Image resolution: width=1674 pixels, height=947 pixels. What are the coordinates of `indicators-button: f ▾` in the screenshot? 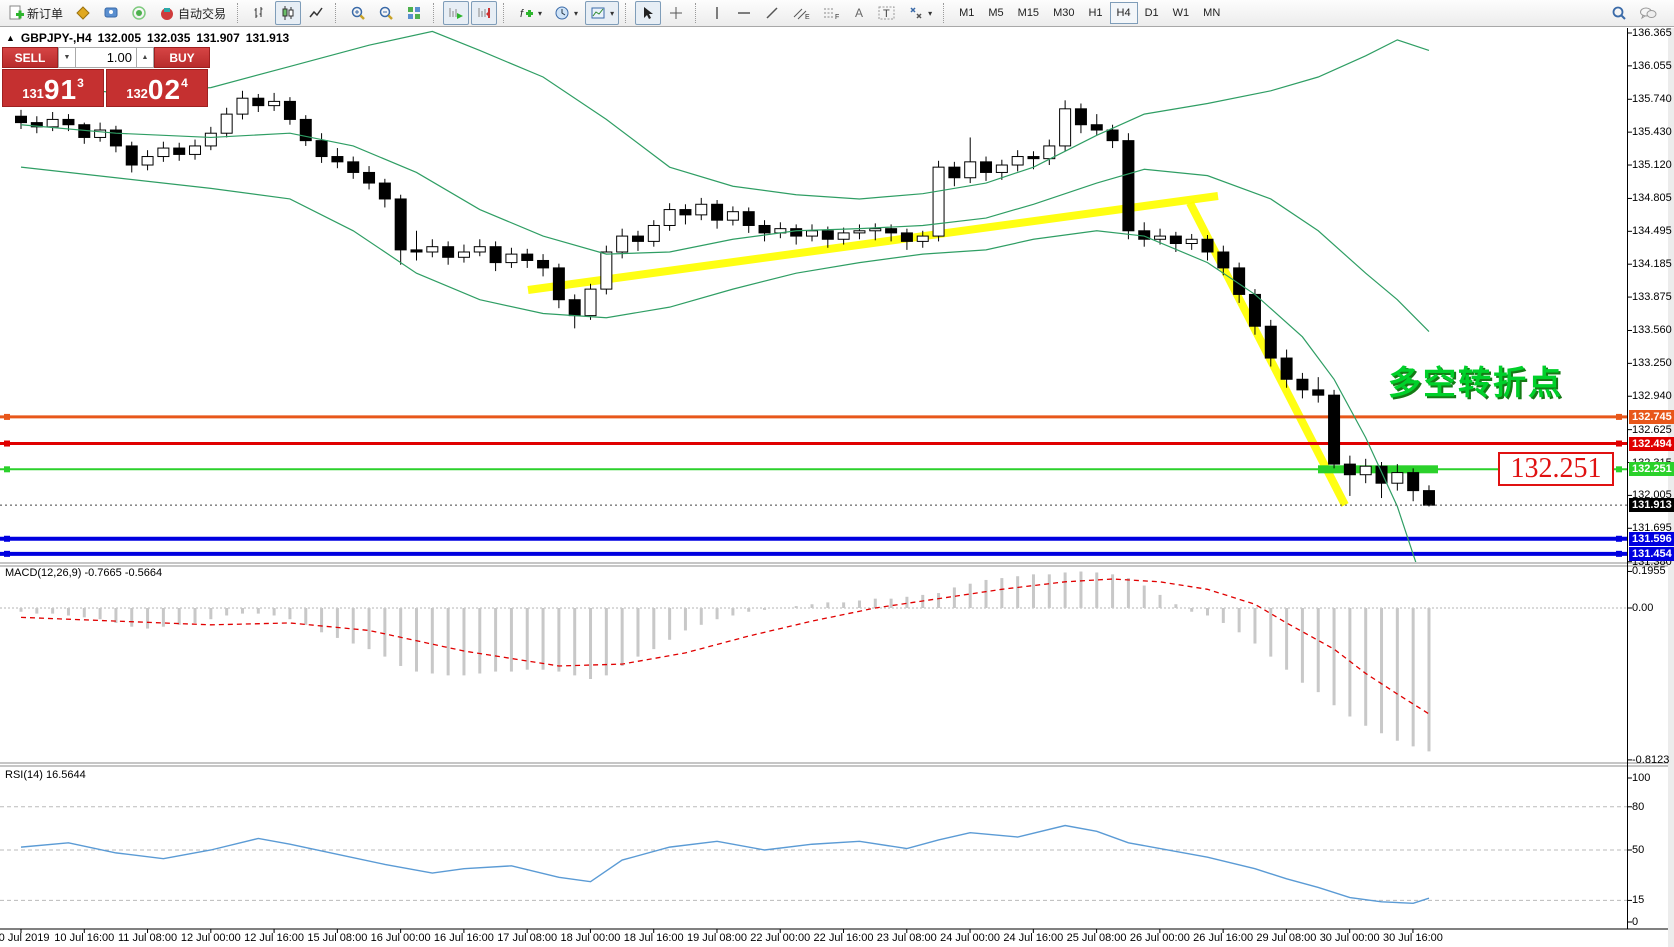 It's located at (530, 13).